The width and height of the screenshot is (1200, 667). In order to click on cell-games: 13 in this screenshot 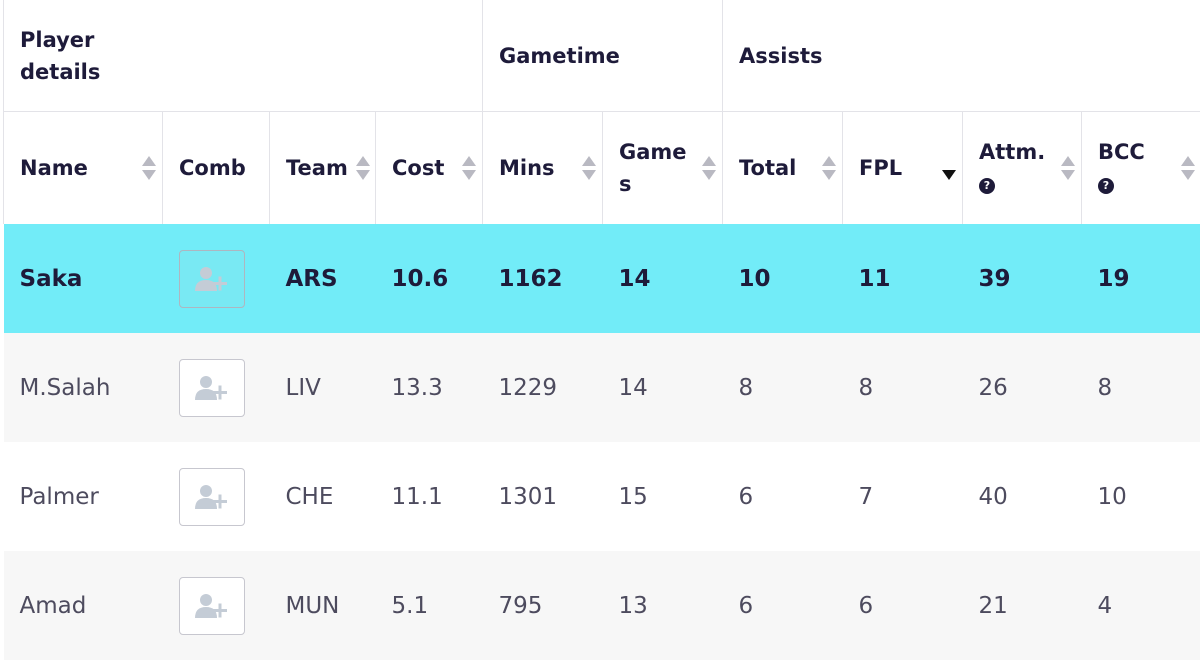, I will do `click(662, 605)`.